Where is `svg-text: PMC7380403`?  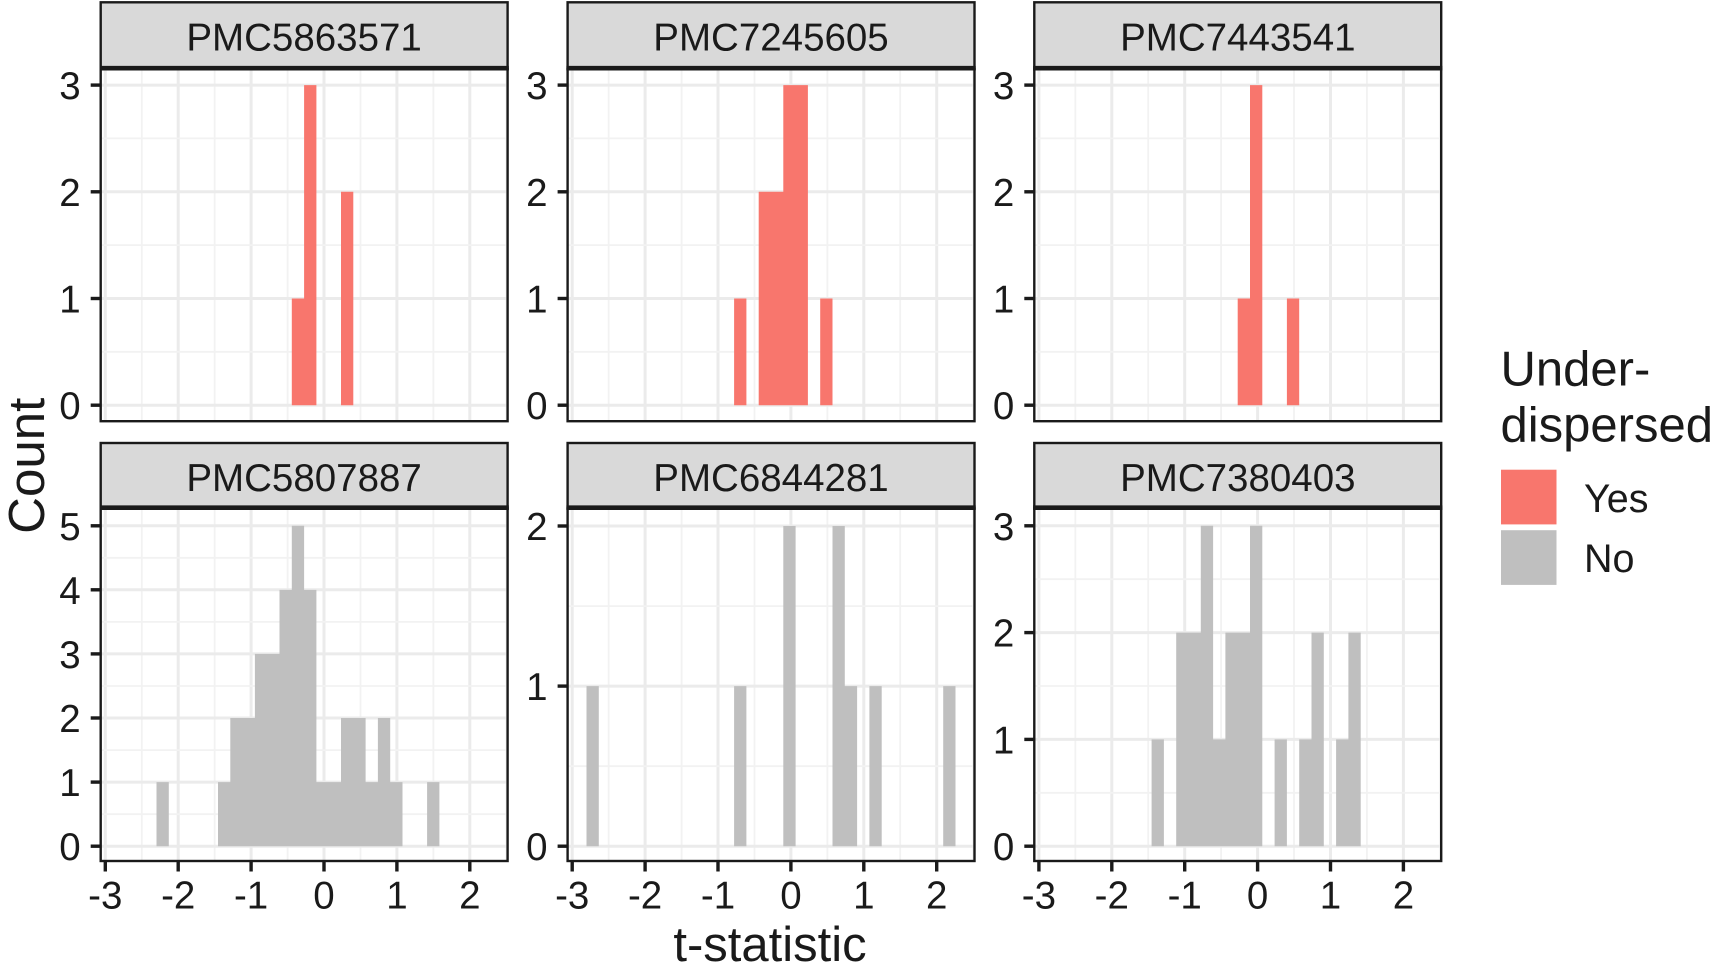 svg-text: PMC7380403 is located at coordinates (1237, 478).